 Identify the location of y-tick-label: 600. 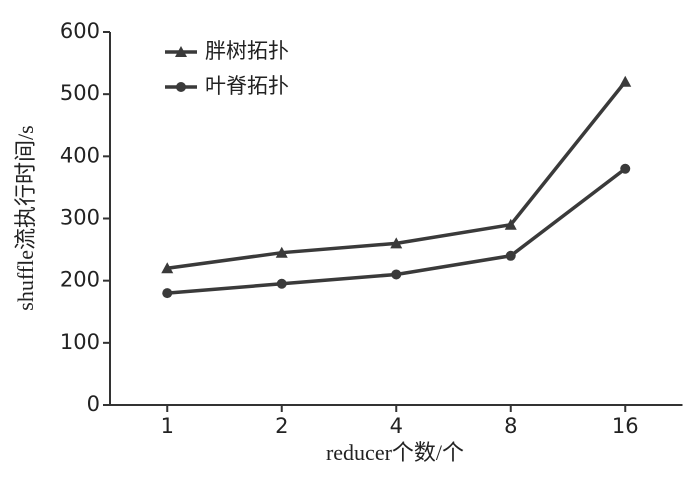
(80, 31).